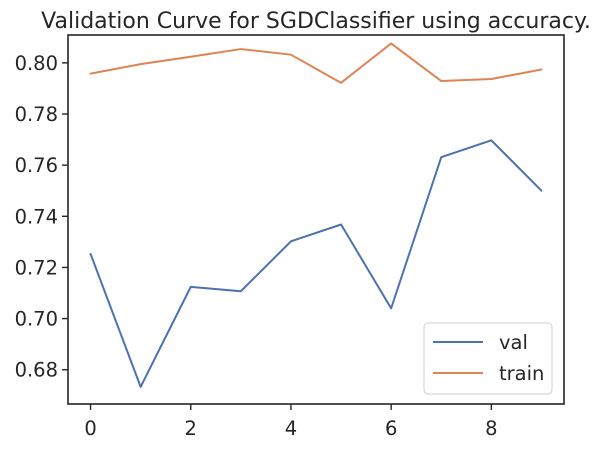 The image size is (606, 453). What do you see at coordinates (513, 342) in the screenshot?
I see `legend-label-val: val` at bounding box center [513, 342].